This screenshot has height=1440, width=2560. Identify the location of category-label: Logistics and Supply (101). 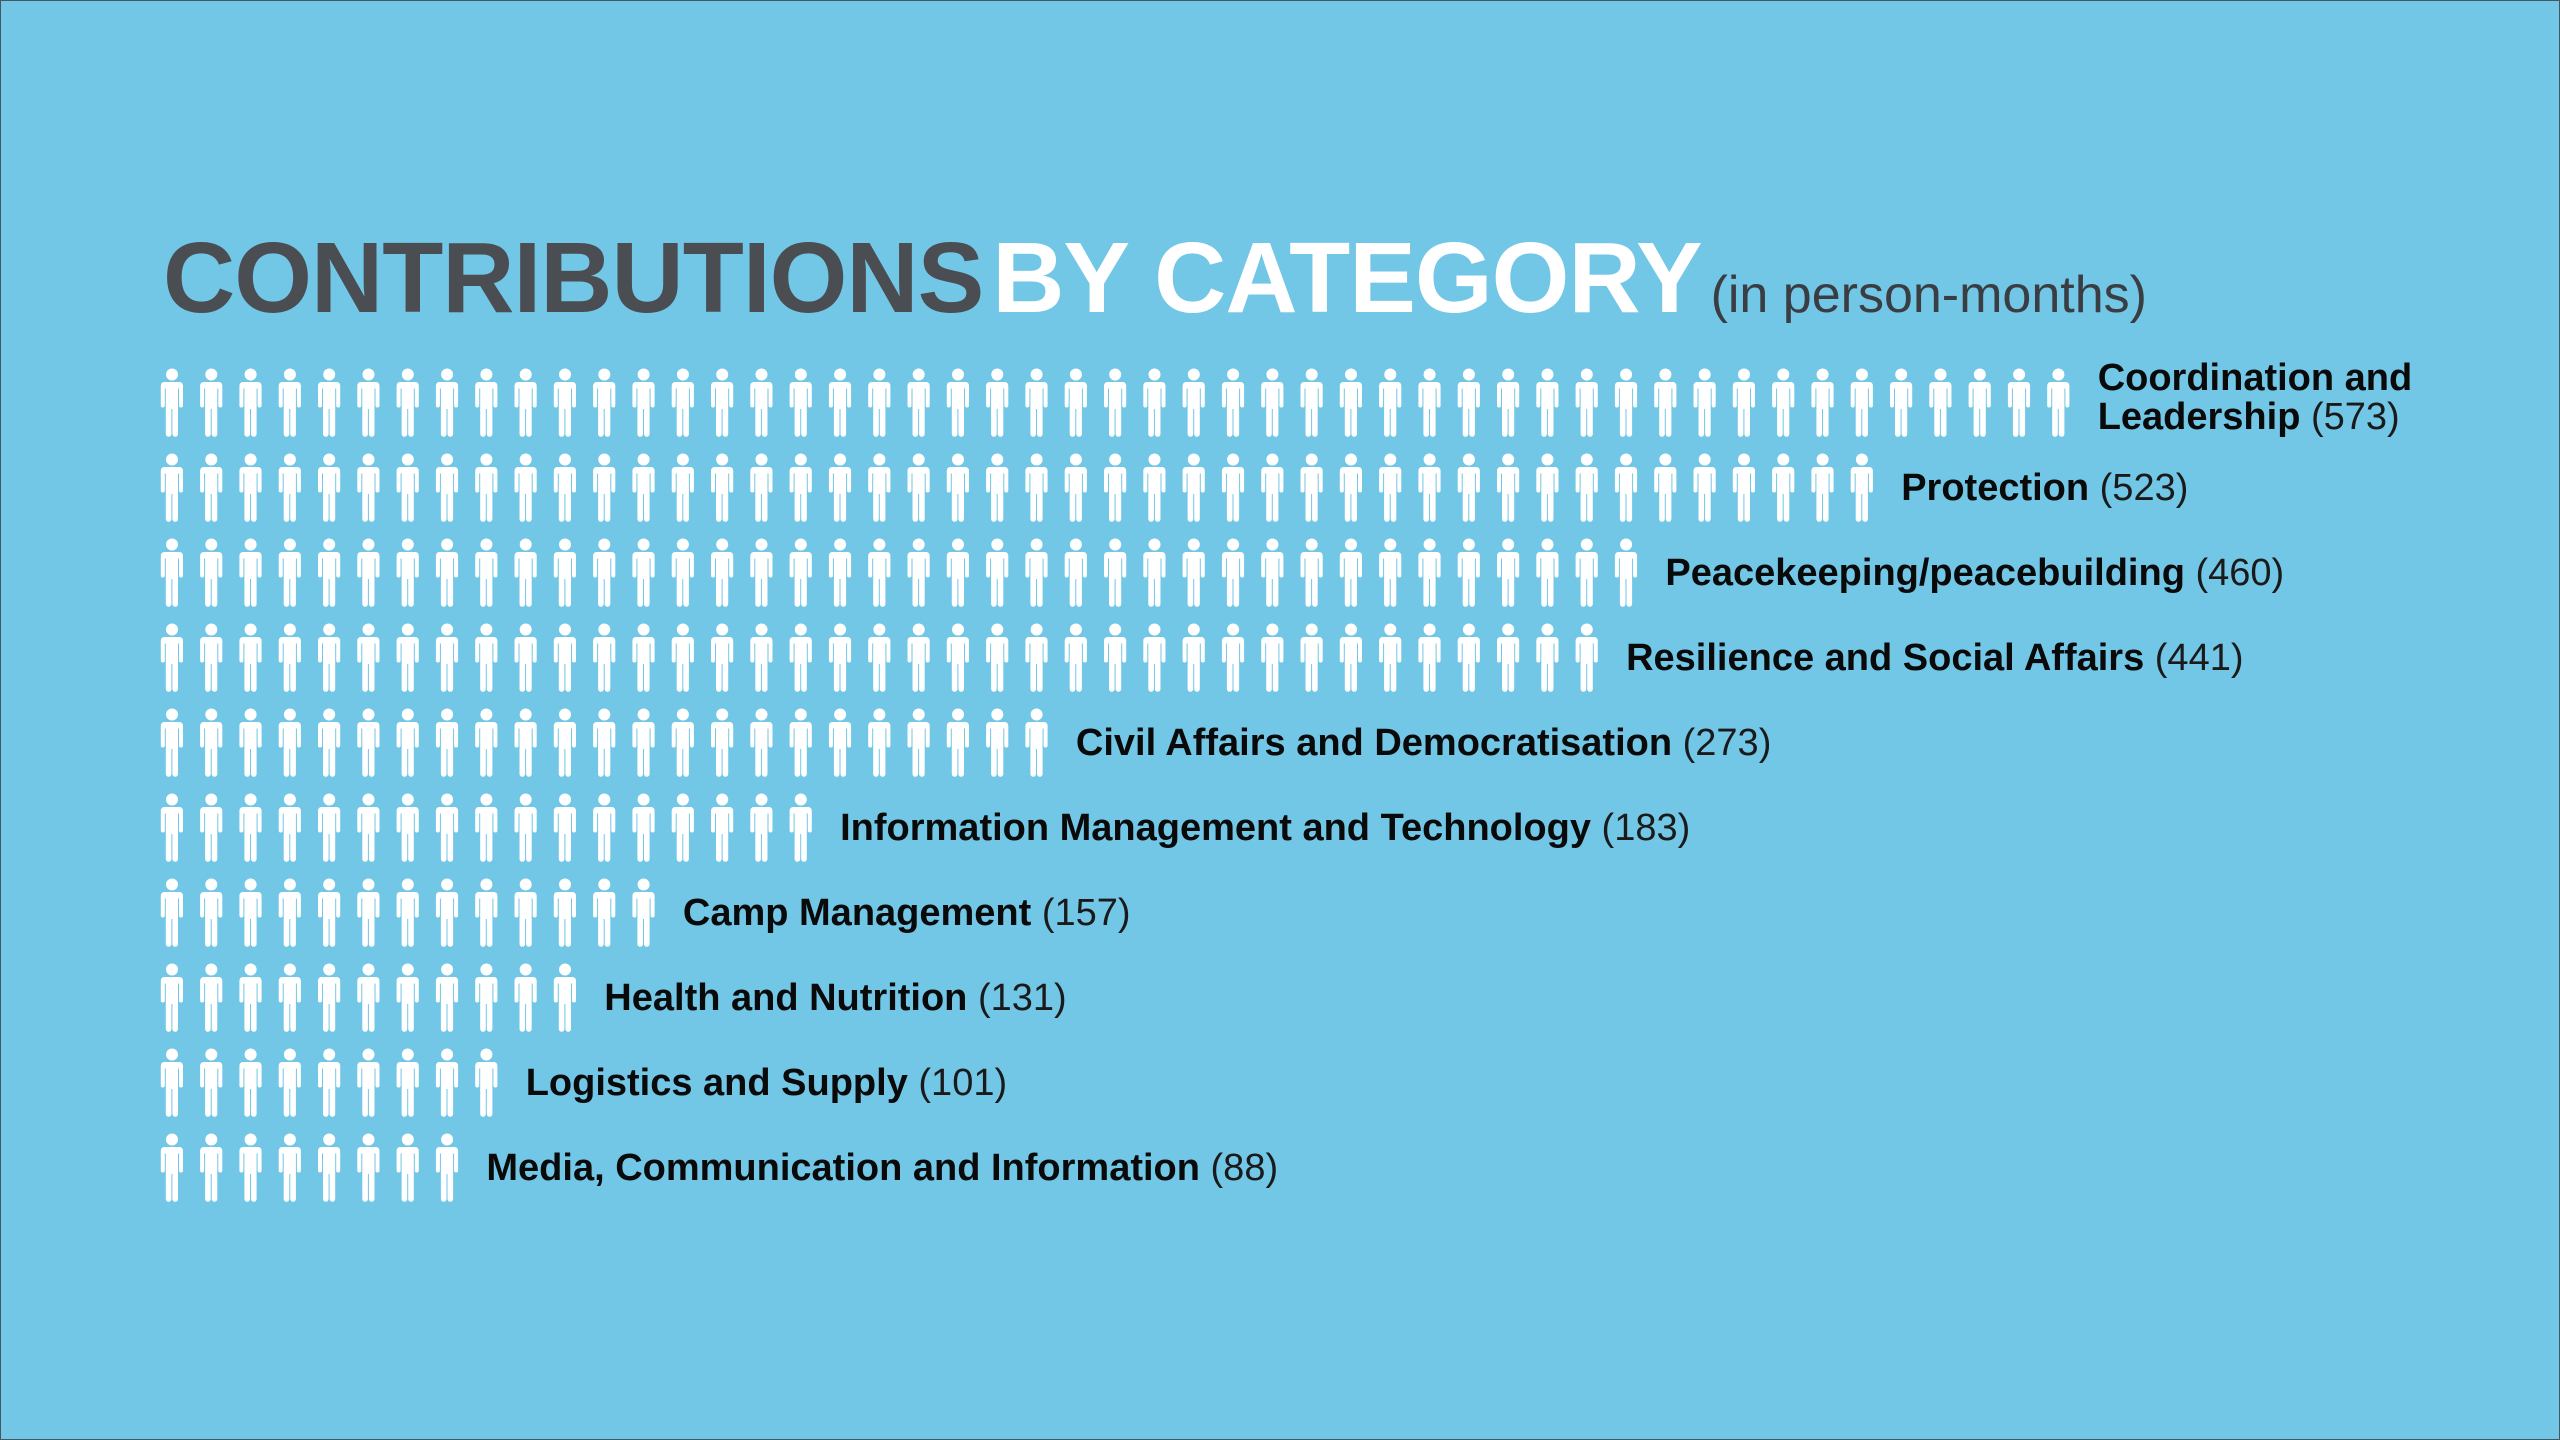
(766, 1083).